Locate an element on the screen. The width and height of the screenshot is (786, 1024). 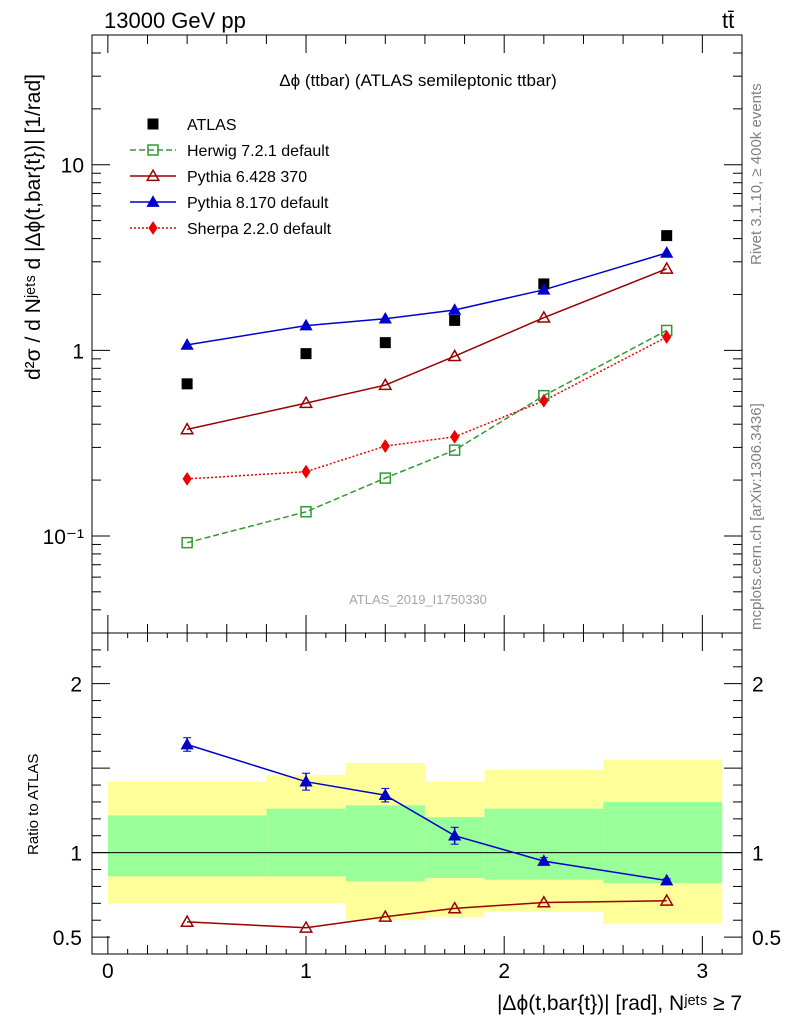
header-right-label: tt̄ is located at coordinates (728, 20).